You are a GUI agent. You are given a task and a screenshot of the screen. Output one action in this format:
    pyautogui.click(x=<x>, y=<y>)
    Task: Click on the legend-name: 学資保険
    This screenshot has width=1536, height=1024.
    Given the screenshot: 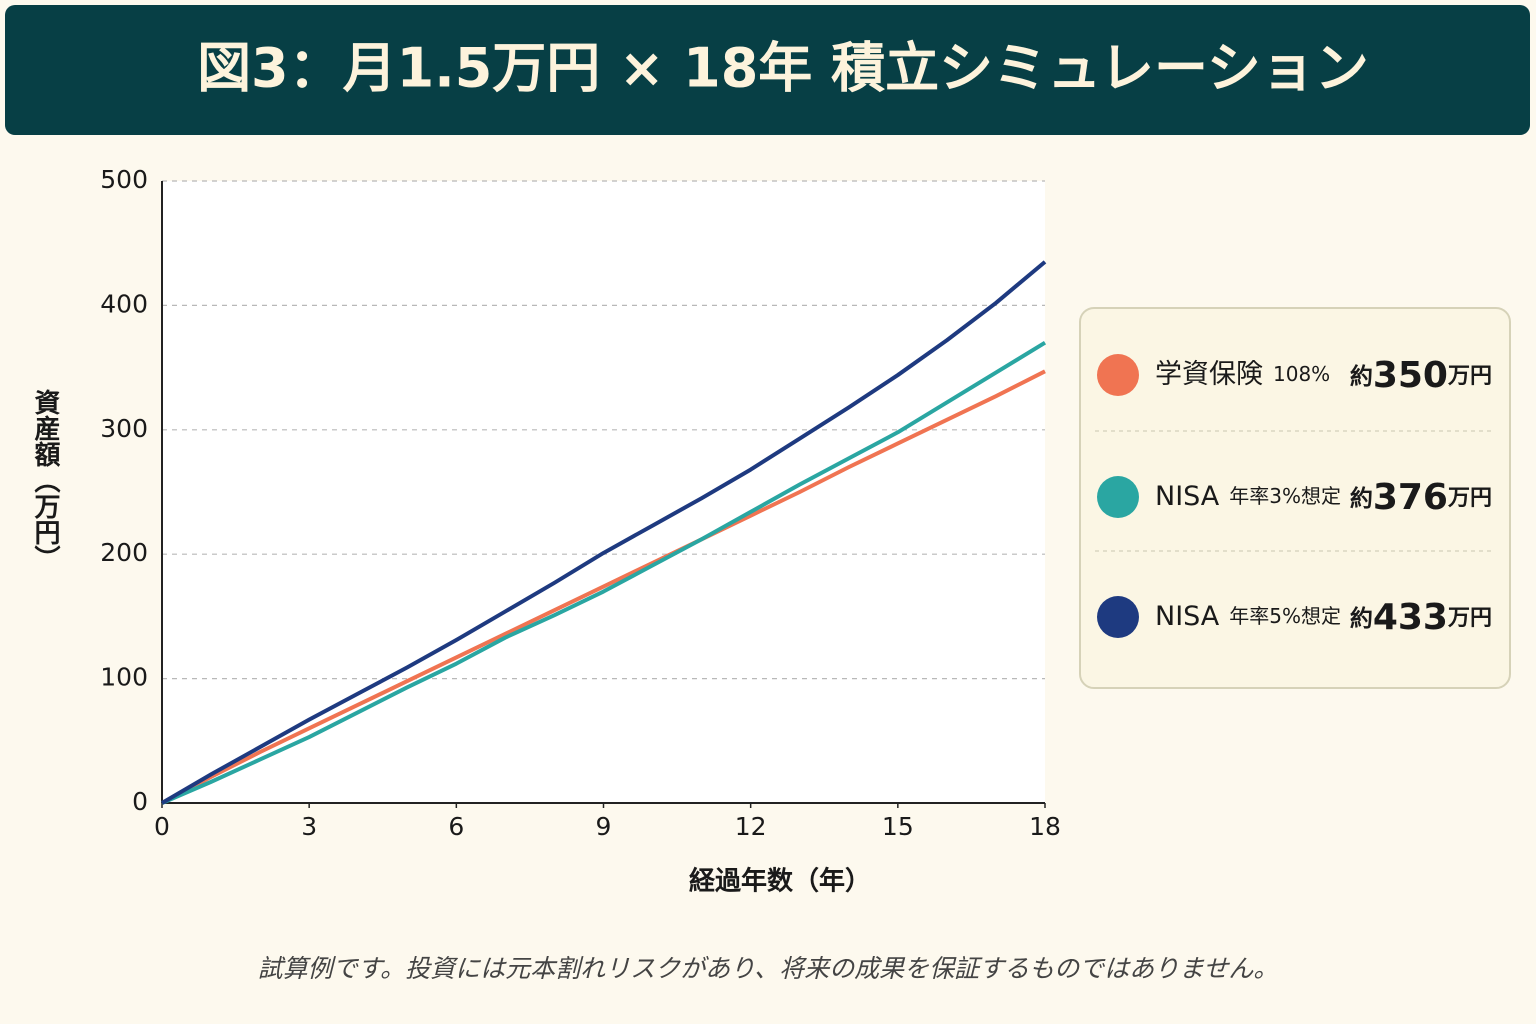 What is the action you would take?
    pyautogui.click(x=1209, y=374)
    